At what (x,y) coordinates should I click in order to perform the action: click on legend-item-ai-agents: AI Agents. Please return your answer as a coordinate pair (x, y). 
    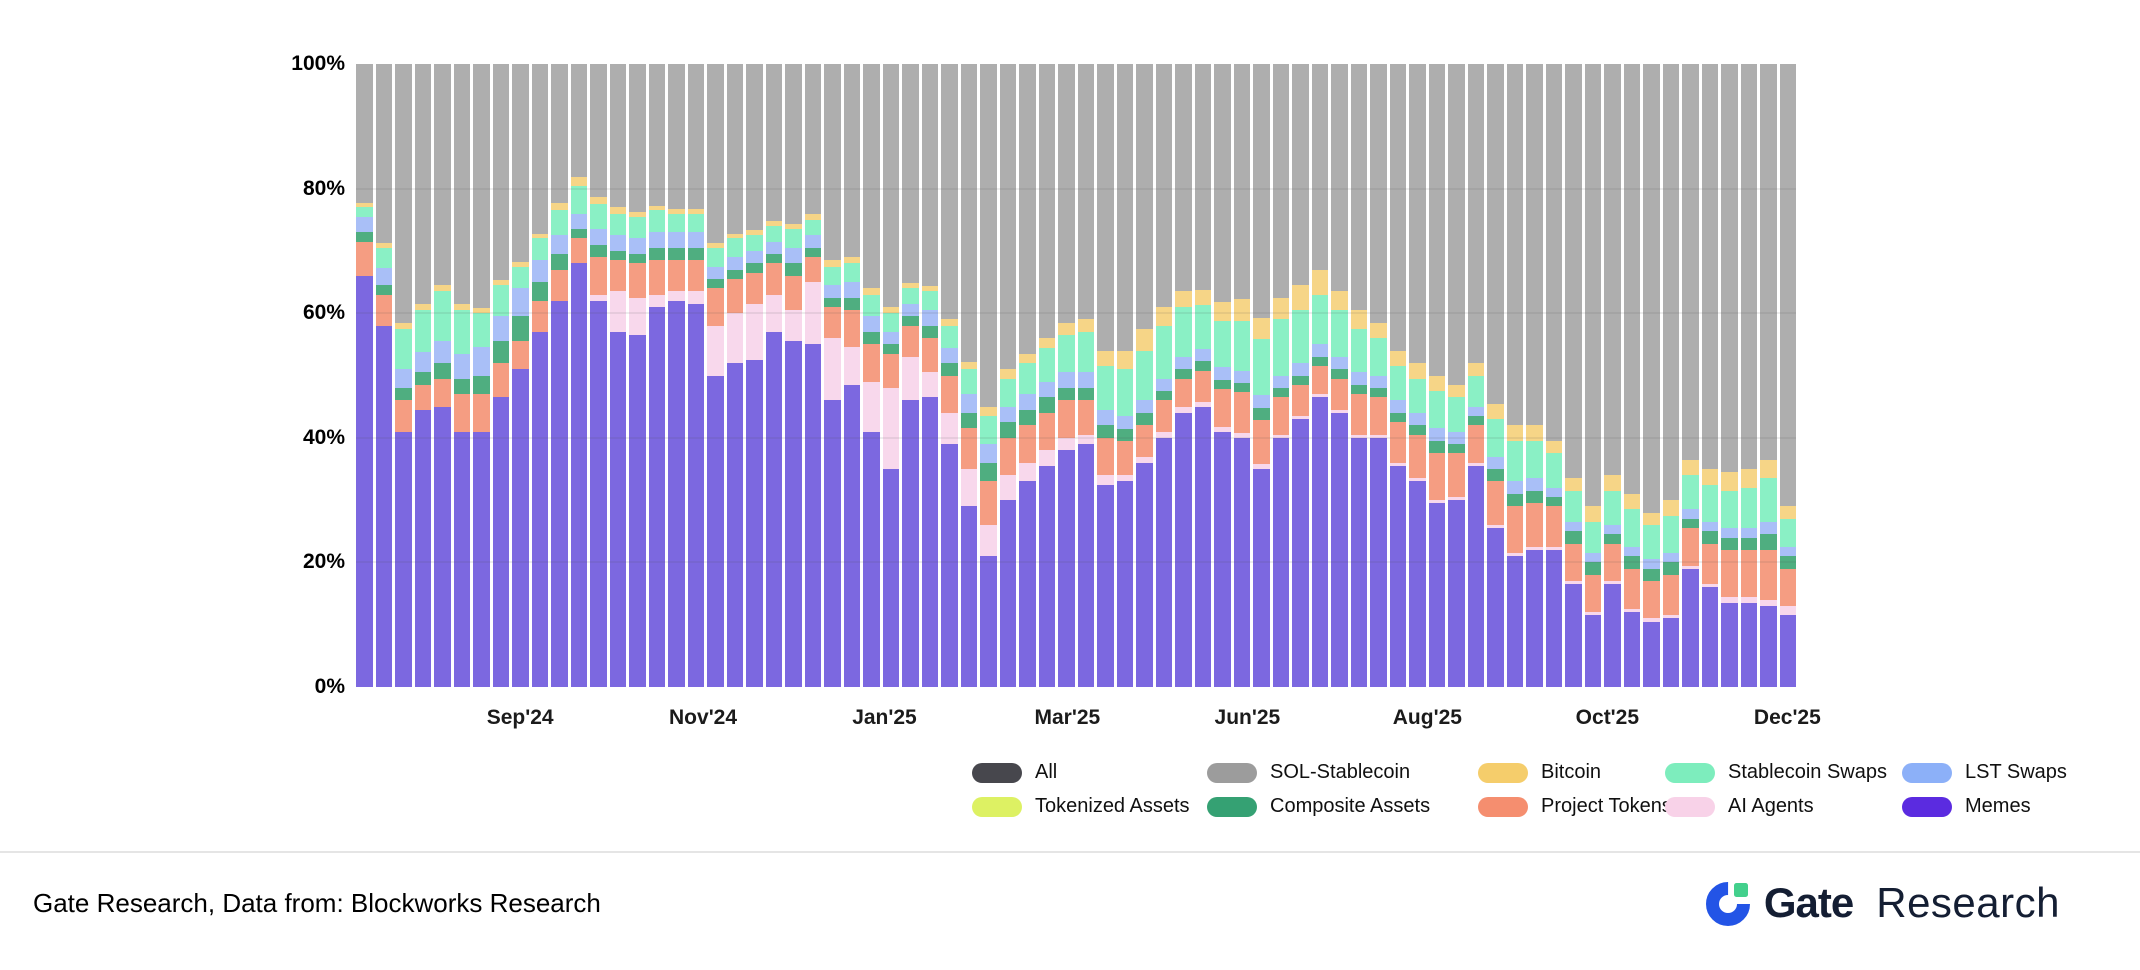
    Looking at the image, I should click on (1739, 806).